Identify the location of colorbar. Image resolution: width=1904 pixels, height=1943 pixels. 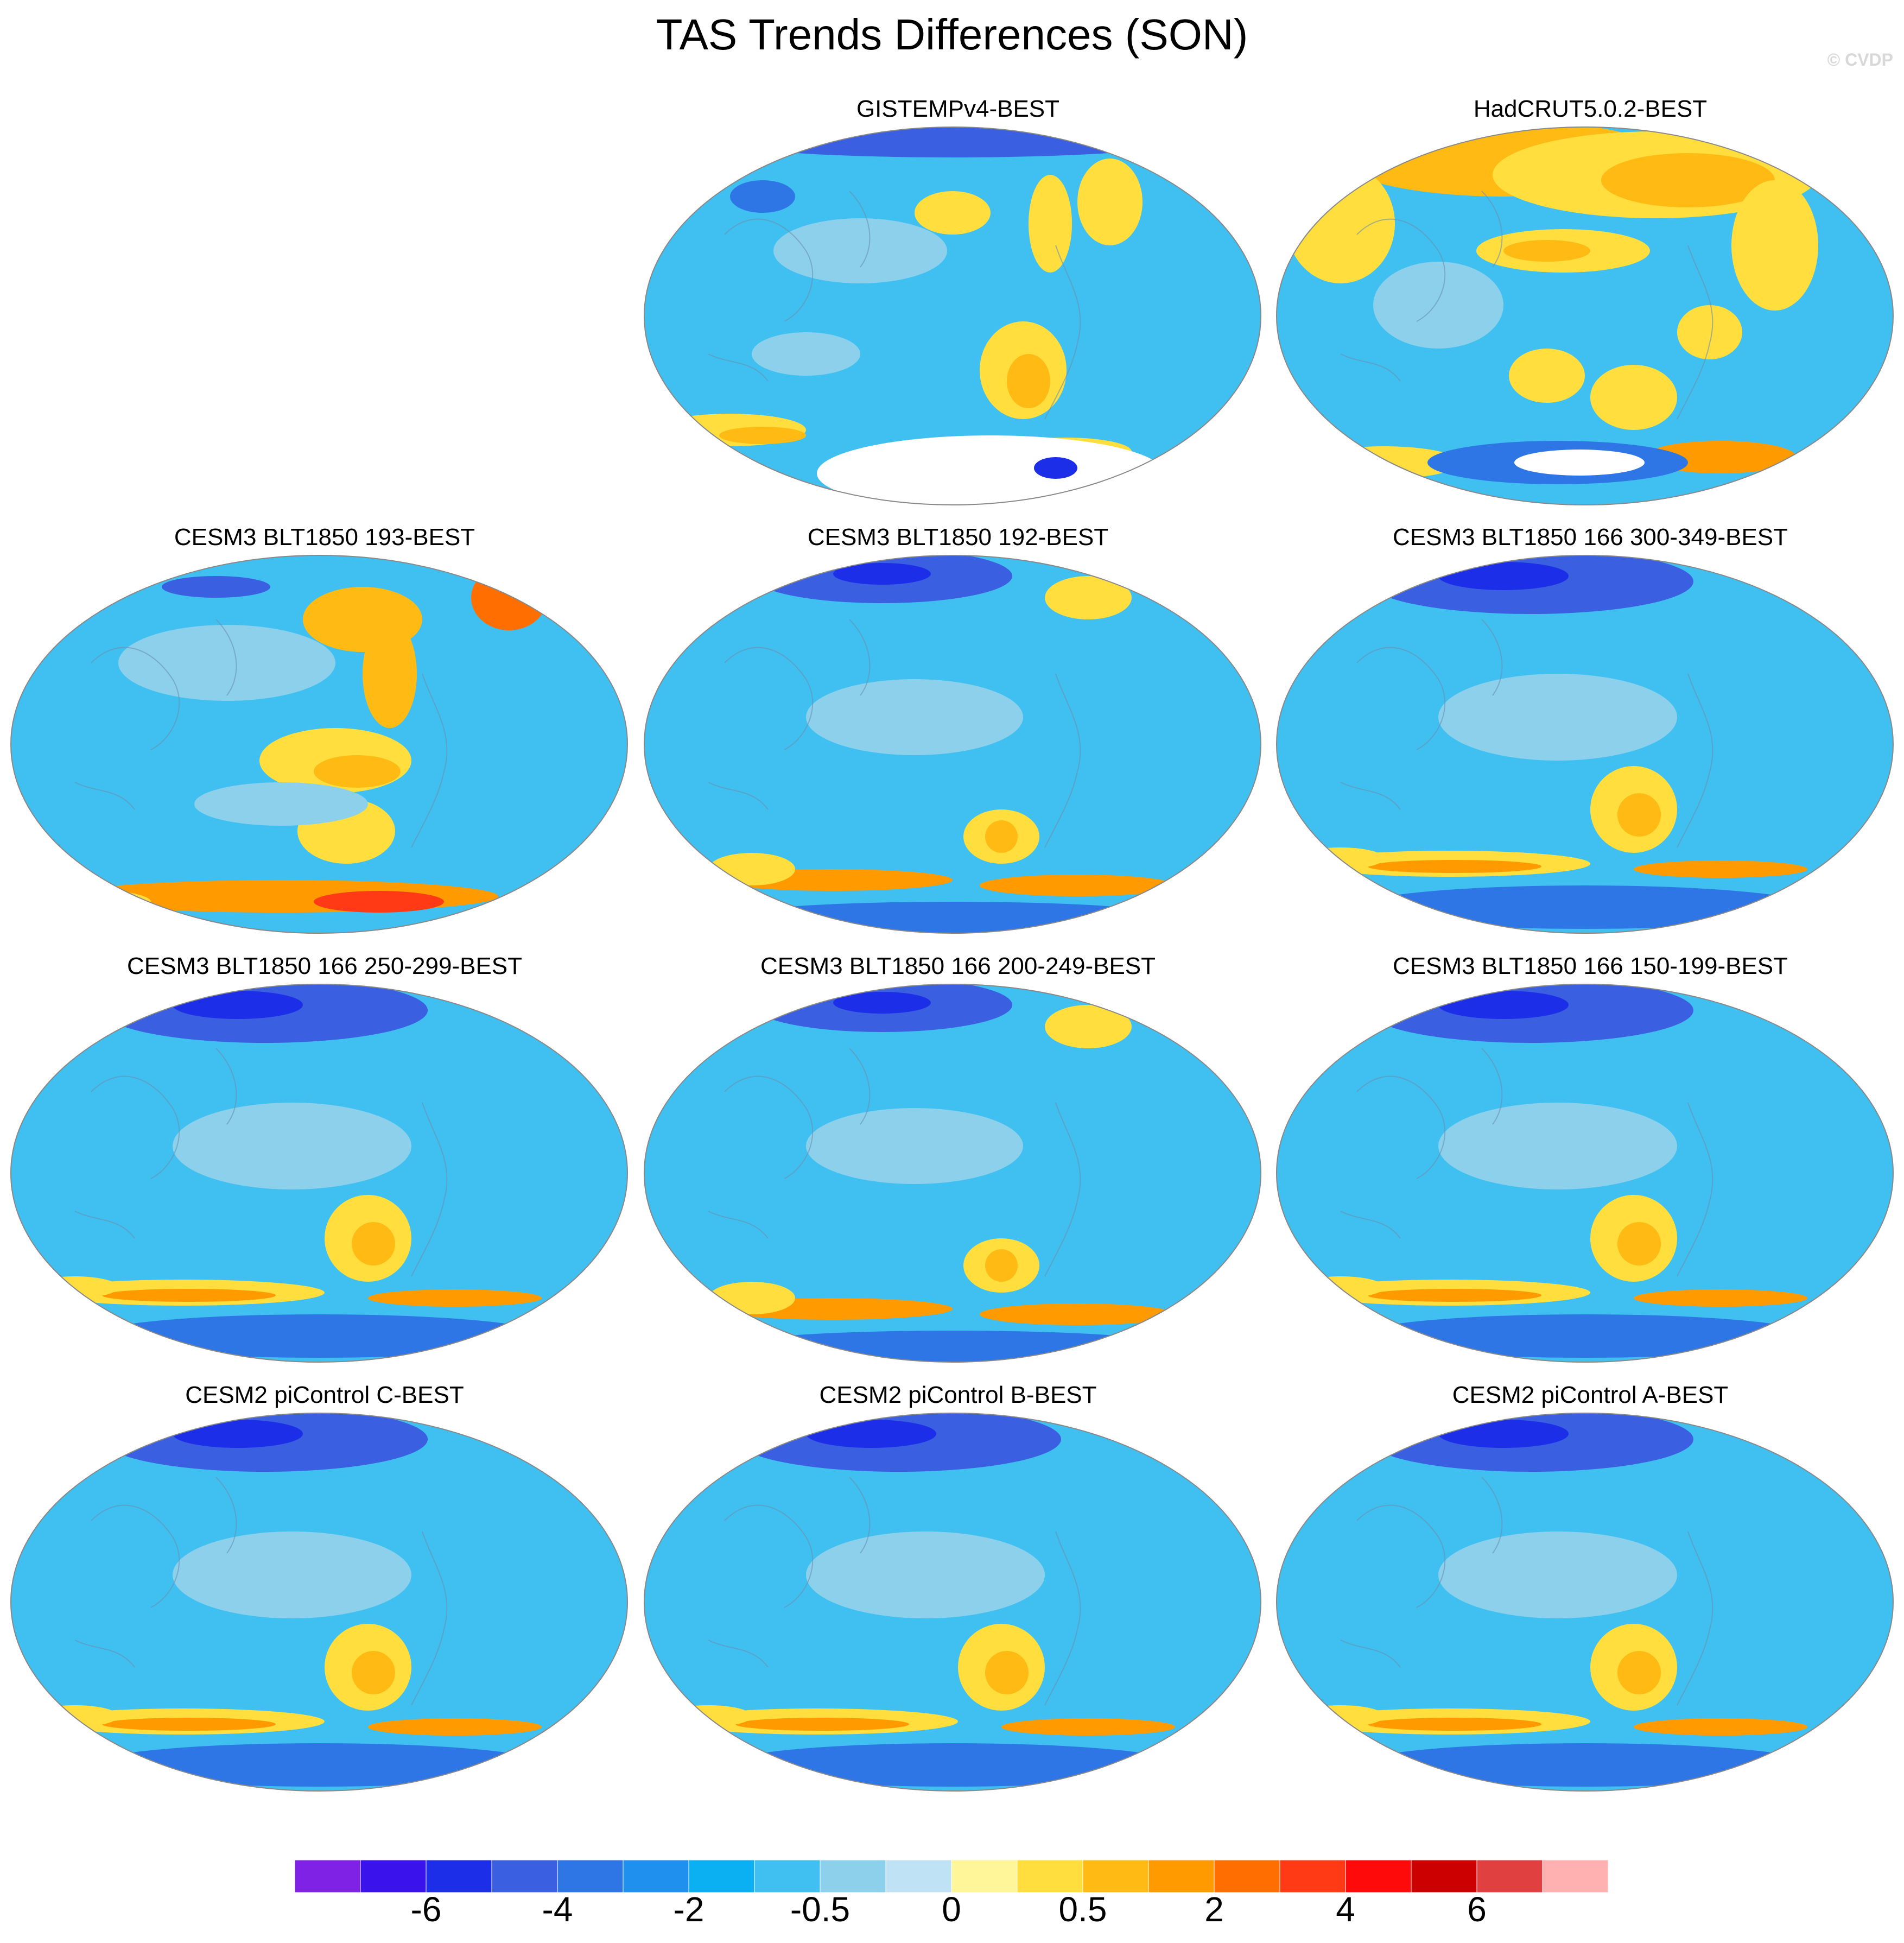
(951, 1877).